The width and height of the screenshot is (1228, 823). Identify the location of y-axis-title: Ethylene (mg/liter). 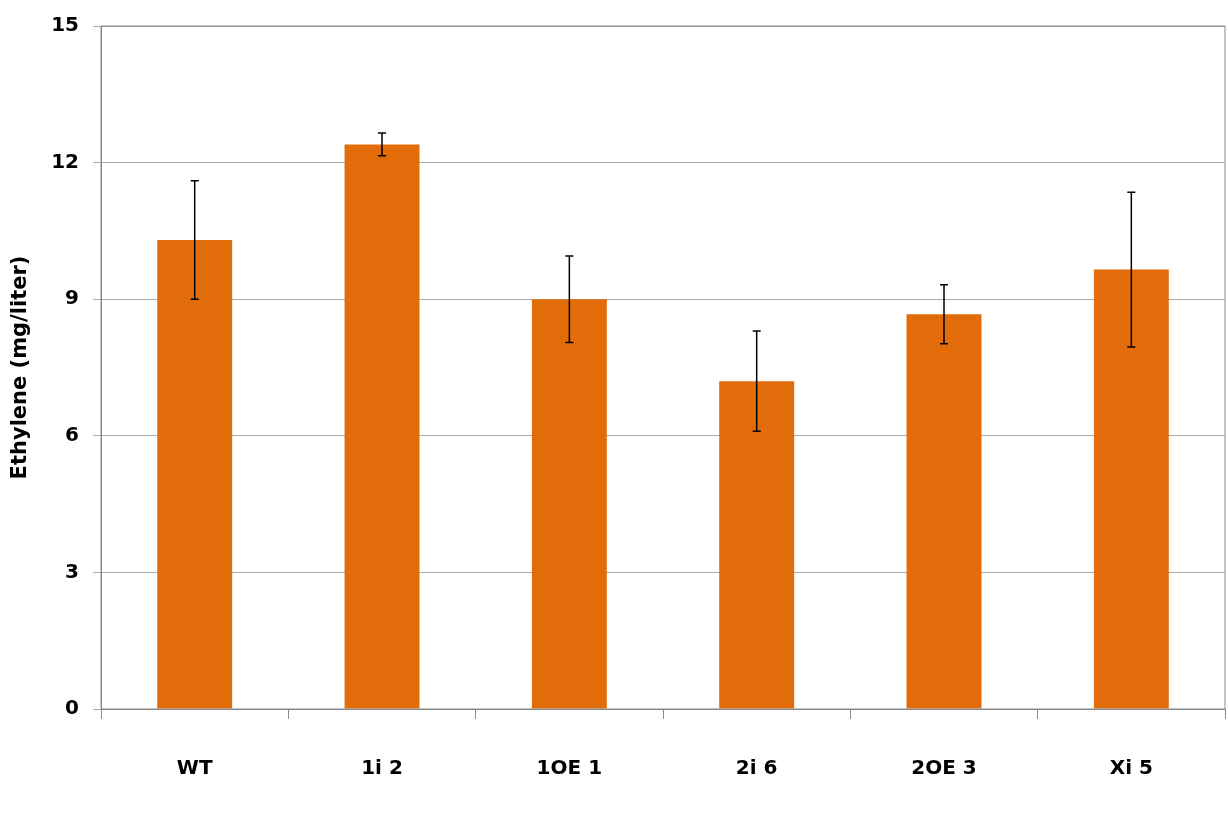
(19, 367).